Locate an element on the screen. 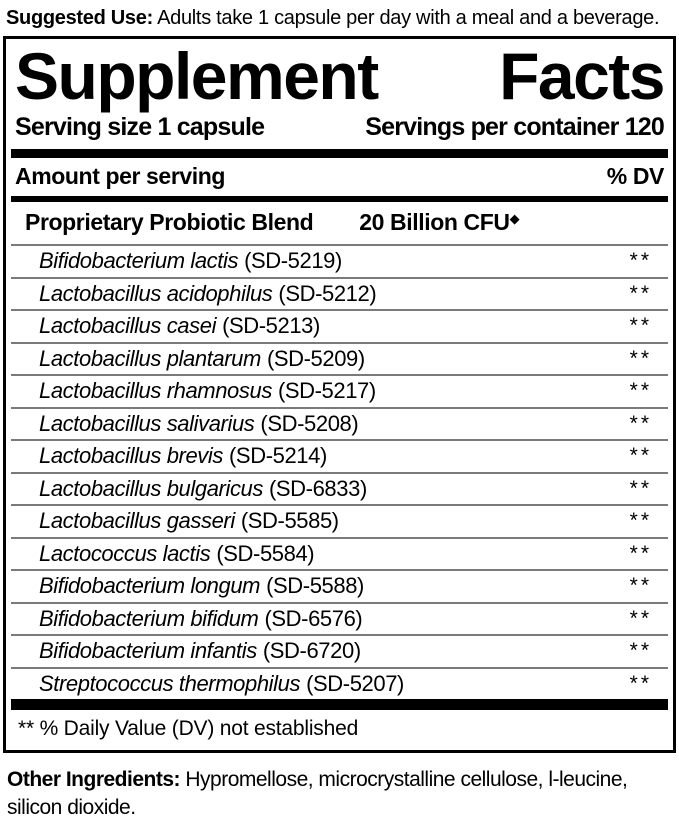 The image size is (679, 826). ingredient-strain-code: (SD-5214) is located at coordinates (278, 456).